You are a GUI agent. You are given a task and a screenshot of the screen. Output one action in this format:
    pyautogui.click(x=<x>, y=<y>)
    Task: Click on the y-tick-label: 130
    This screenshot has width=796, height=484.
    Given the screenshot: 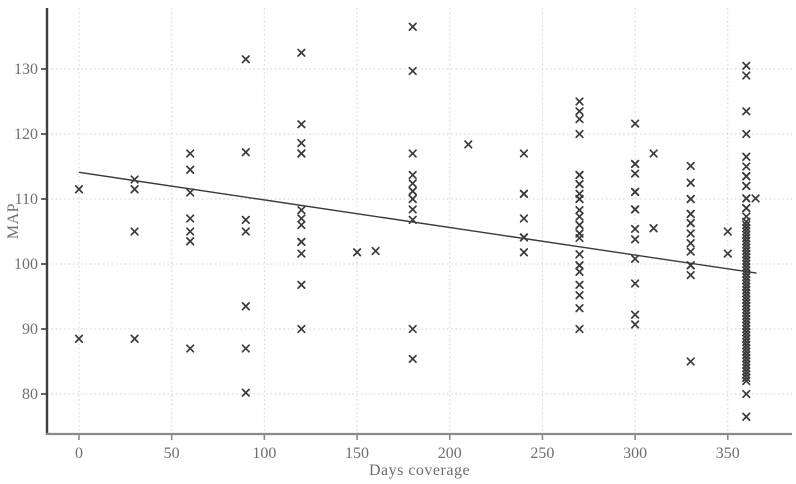 What is the action you would take?
    pyautogui.click(x=26, y=69)
    